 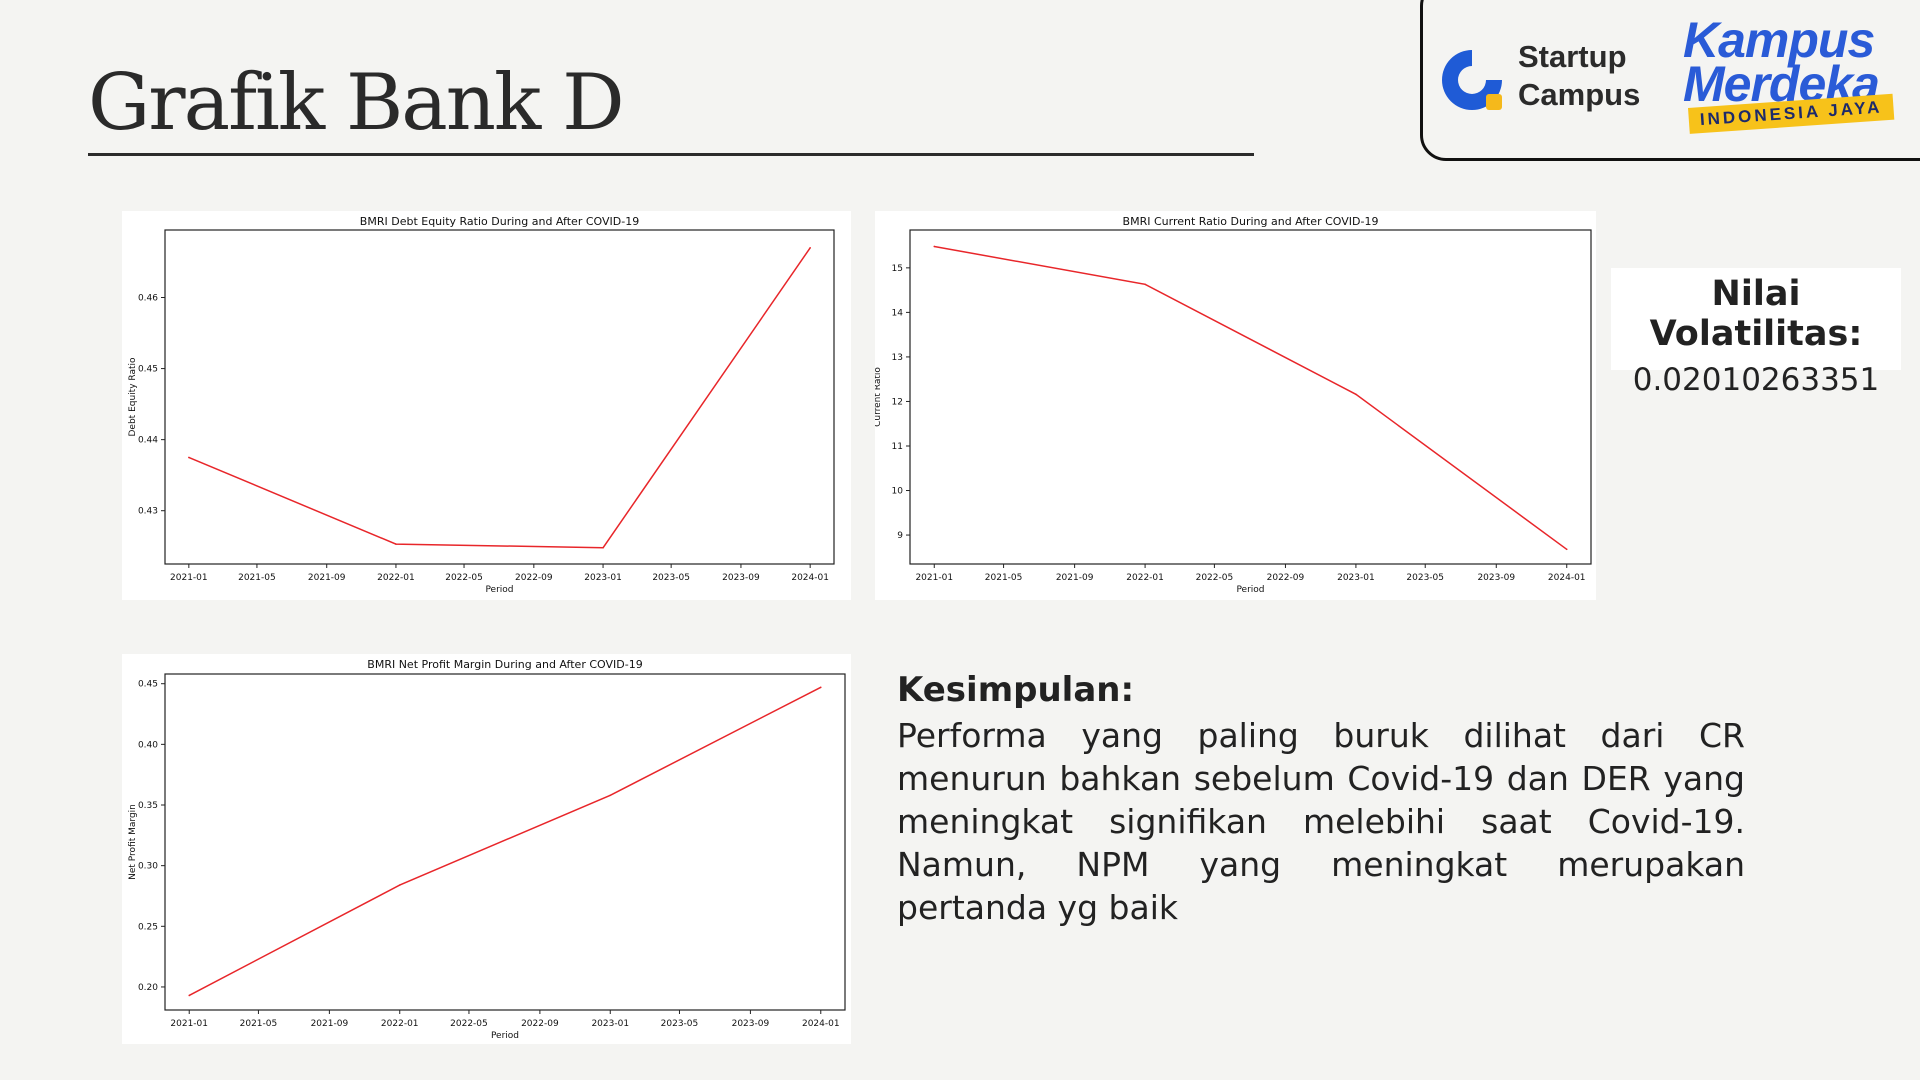 I want to click on y-axis-label: Debt Equity Ratio, so click(x=133, y=396).